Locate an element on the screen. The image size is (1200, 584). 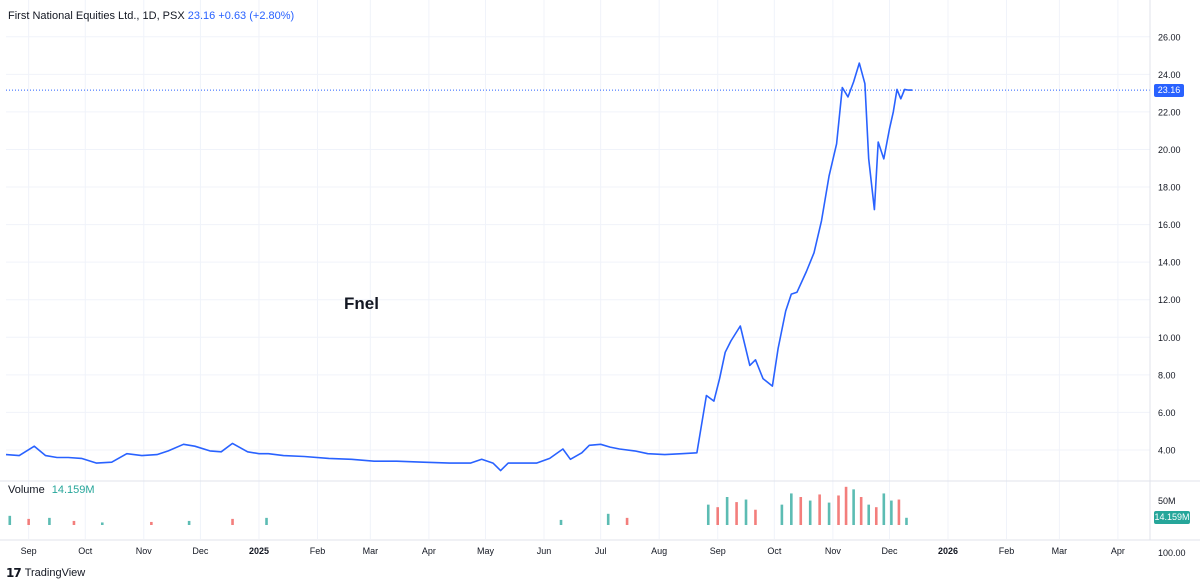
x-tick-label: 2025 is located at coordinates (259, 551).